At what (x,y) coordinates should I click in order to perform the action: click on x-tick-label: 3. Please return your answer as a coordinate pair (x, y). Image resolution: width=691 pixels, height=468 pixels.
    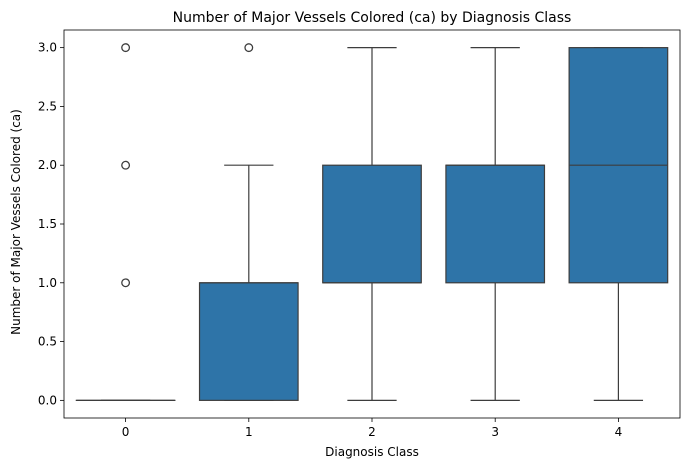
    Looking at the image, I should click on (495, 432).